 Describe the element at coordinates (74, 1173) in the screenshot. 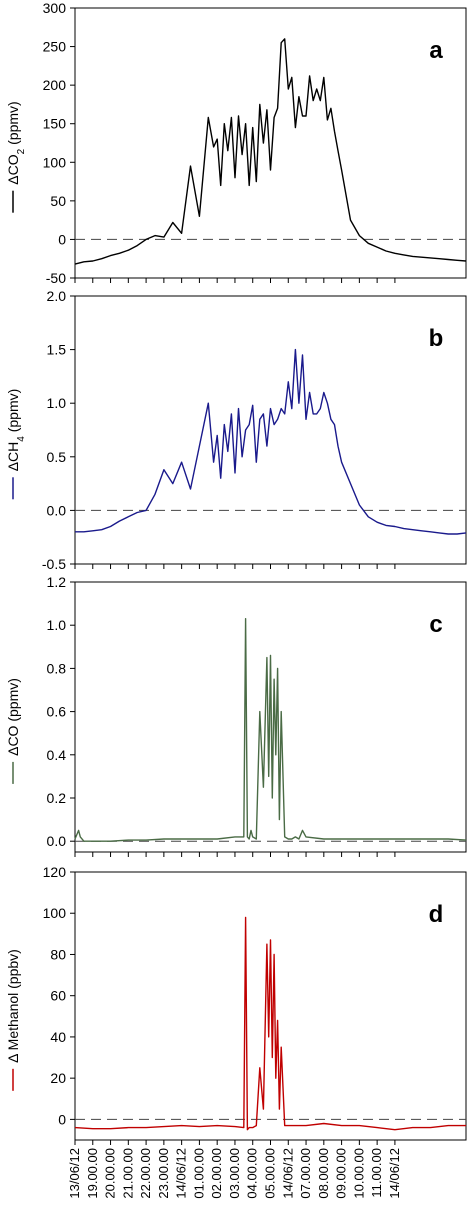

I see `x-tick-label: 13/06/12` at that location.